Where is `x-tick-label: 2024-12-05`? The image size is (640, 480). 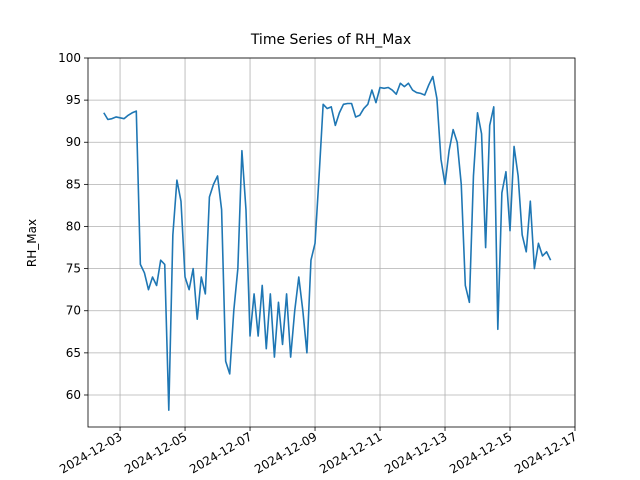
x-tick-label: 2024-12-05 is located at coordinates (155, 452).